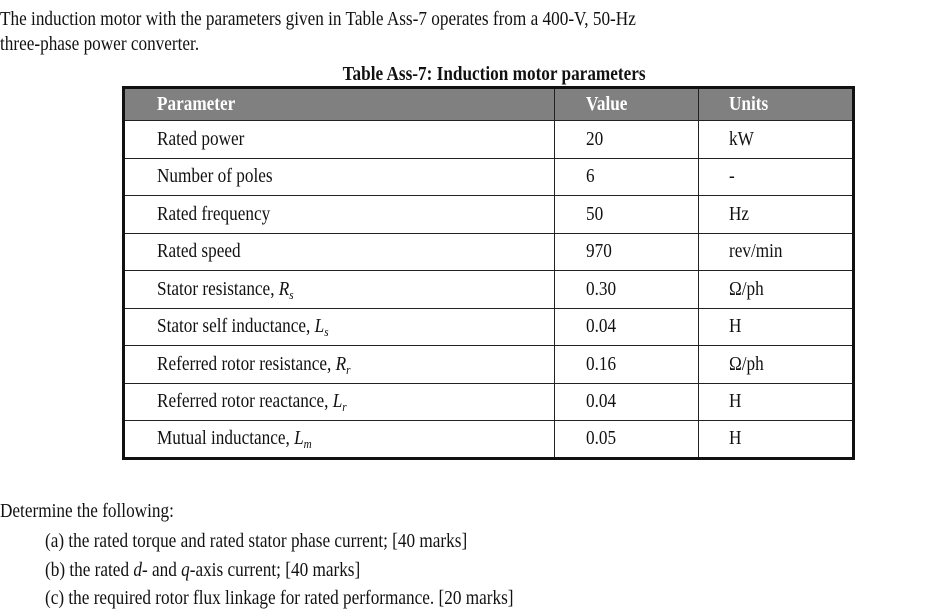 The width and height of the screenshot is (928, 614). What do you see at coordinates (161, 570) in the screenshot?
I see `text: - and` at bounding box center [161, 570].